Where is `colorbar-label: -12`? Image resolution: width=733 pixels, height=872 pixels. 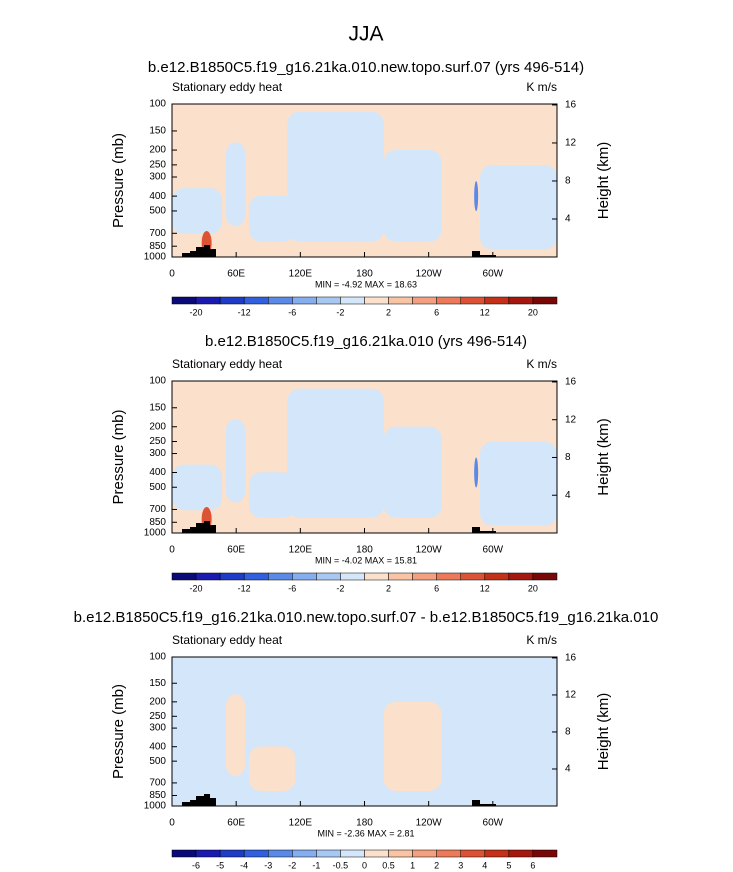 colorbar-label: -12 is located at coordinates (244, 588).